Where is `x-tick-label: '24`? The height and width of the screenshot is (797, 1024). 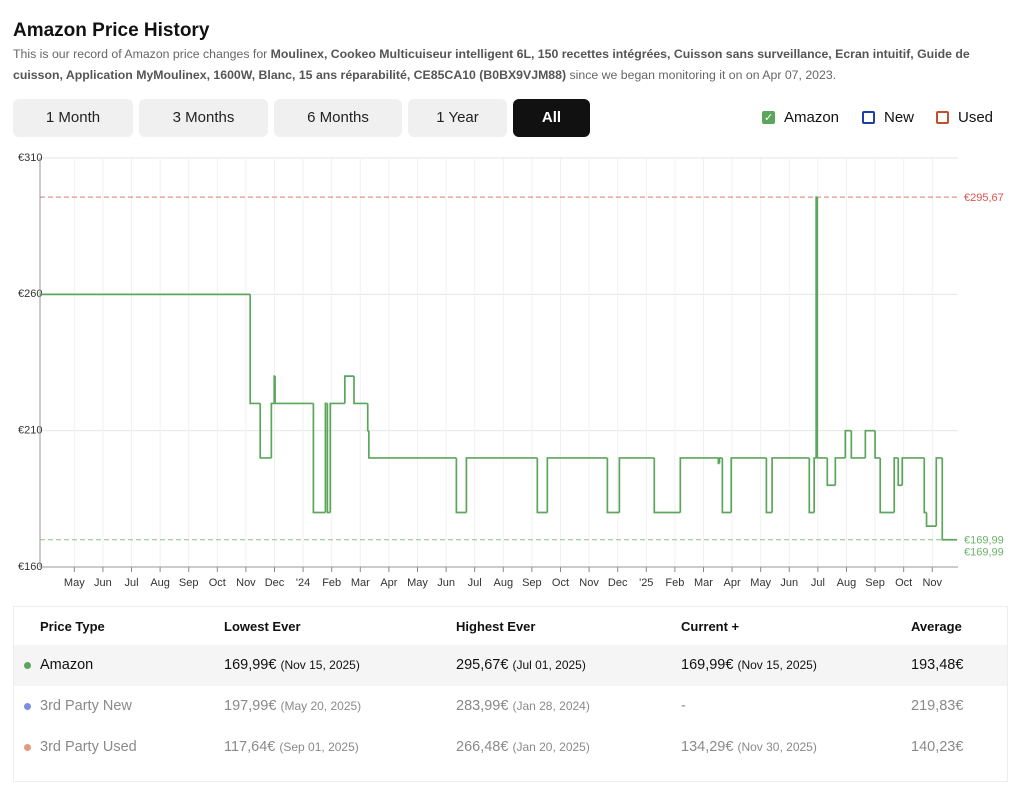
x-tick-label: '24 is located at coordinates (303, 583).